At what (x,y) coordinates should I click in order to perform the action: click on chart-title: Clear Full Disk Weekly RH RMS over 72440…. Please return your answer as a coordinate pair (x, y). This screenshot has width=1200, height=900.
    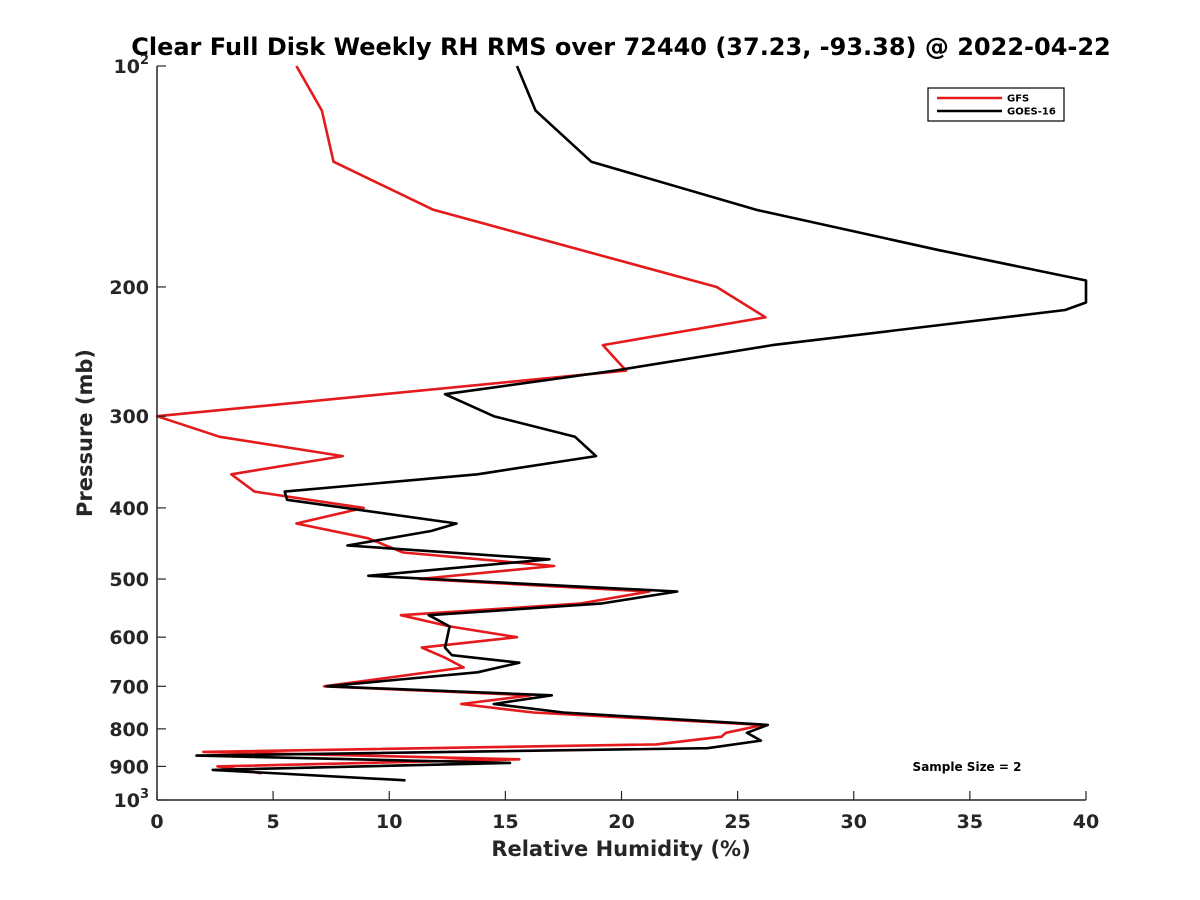
    Looking at the image, I should click on (621, 47).